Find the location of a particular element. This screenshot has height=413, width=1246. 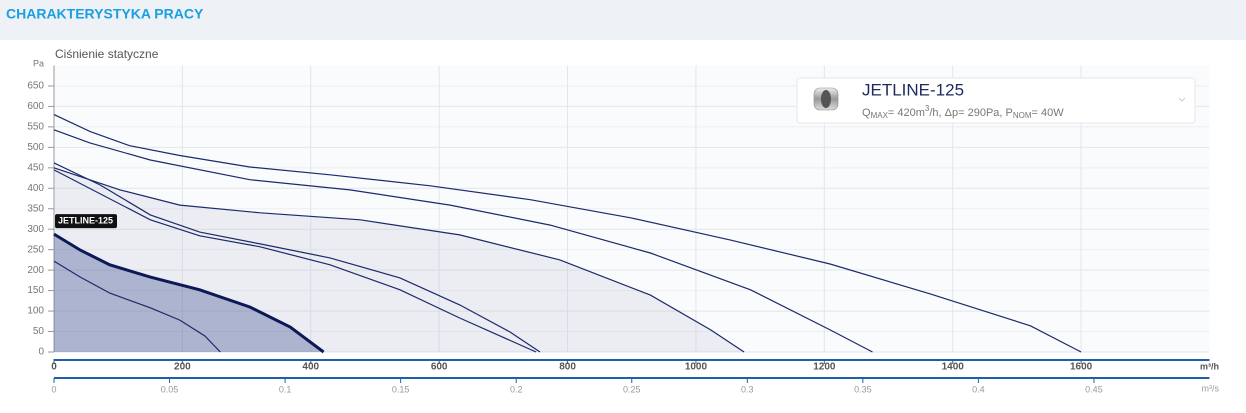

x-tick-label: 400 is located at coordinates (310, 367).